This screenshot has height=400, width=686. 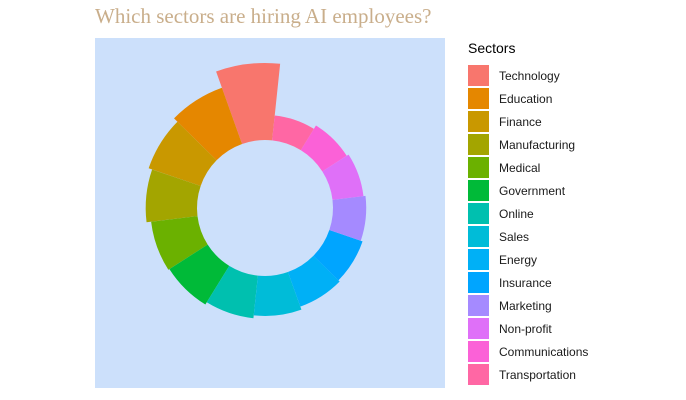 I want to click on bar-finance, so click(x=182, y=154).